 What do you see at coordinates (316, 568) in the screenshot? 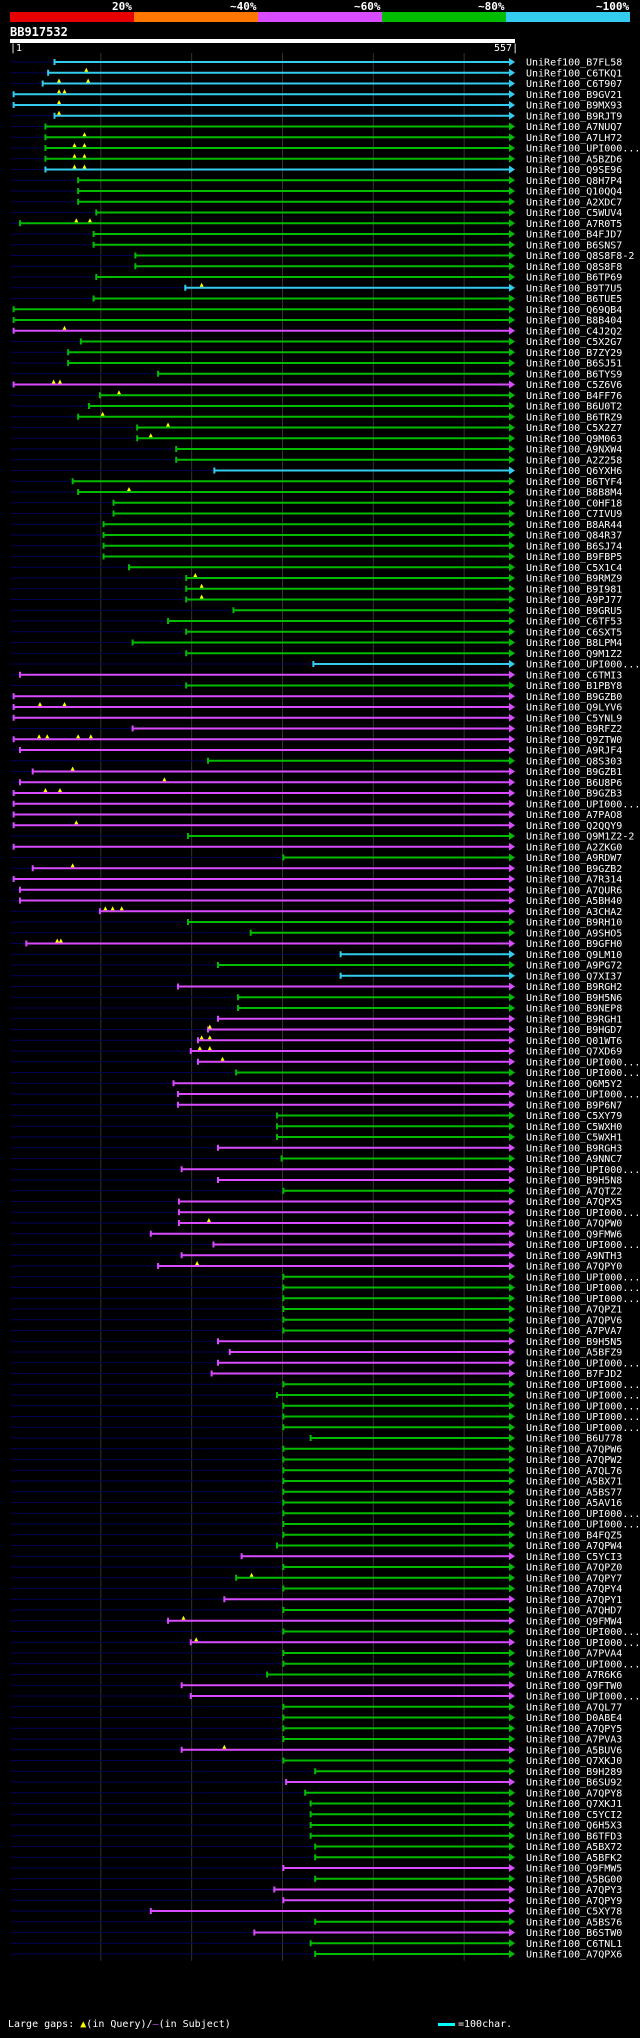
I see `hit-row: UniRef100_C5X1C4` at bounding box center [316, 568].